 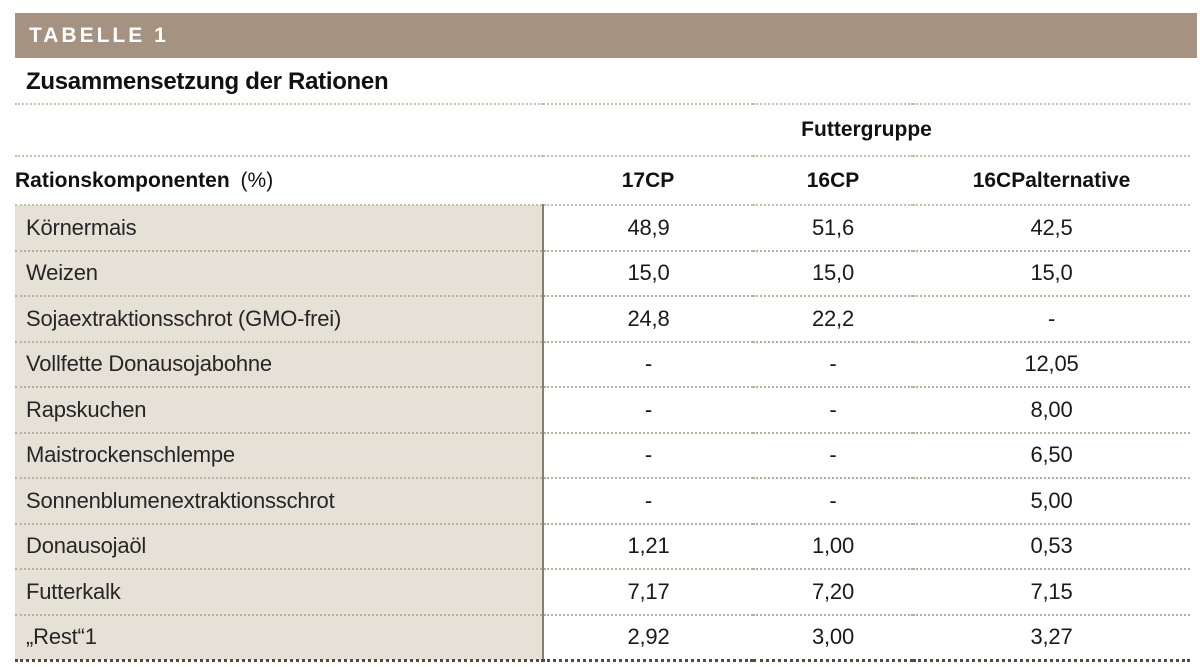 I want to click on row-label: Körnermais, so click(x=279, y=227).